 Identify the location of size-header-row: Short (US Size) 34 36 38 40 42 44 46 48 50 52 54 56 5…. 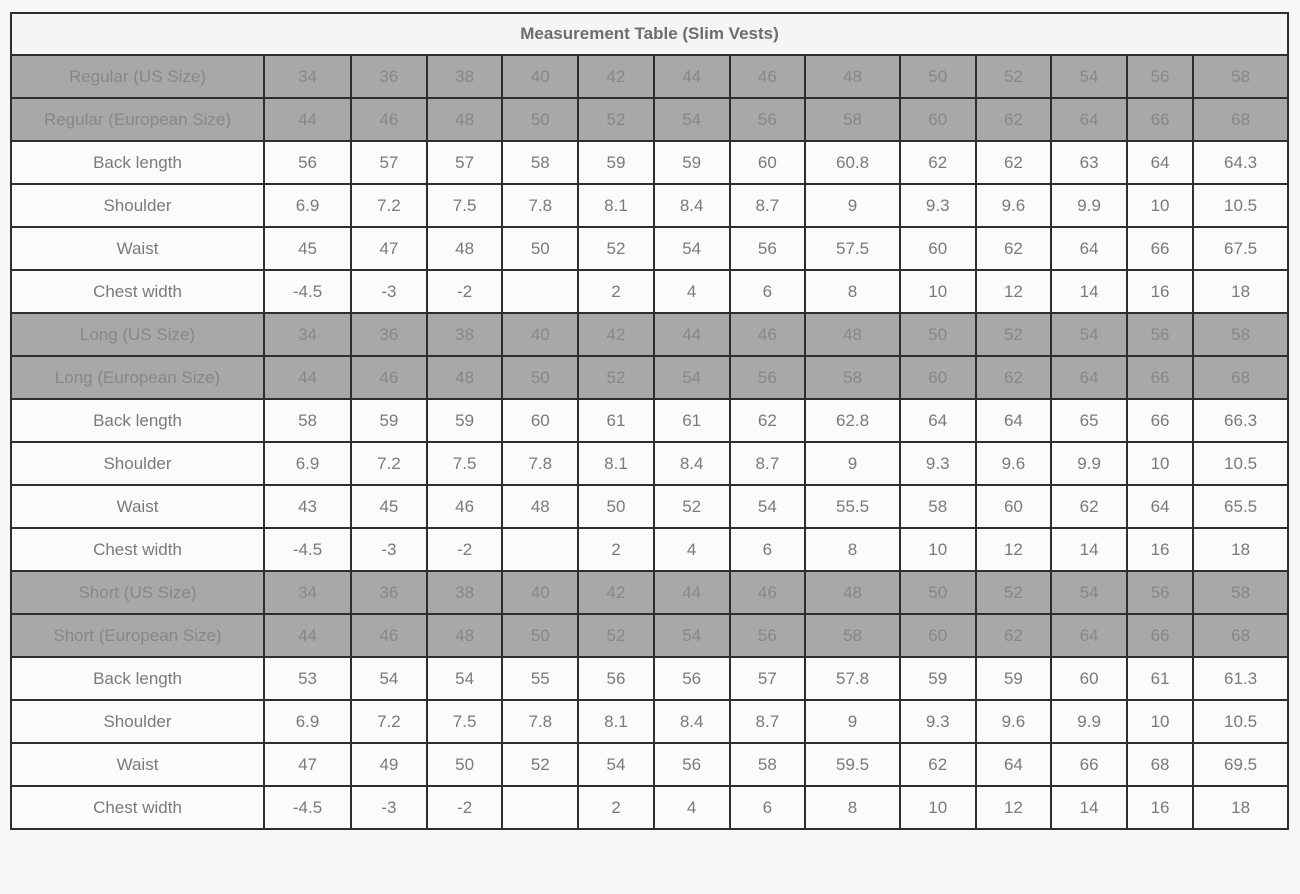
(649, 592).